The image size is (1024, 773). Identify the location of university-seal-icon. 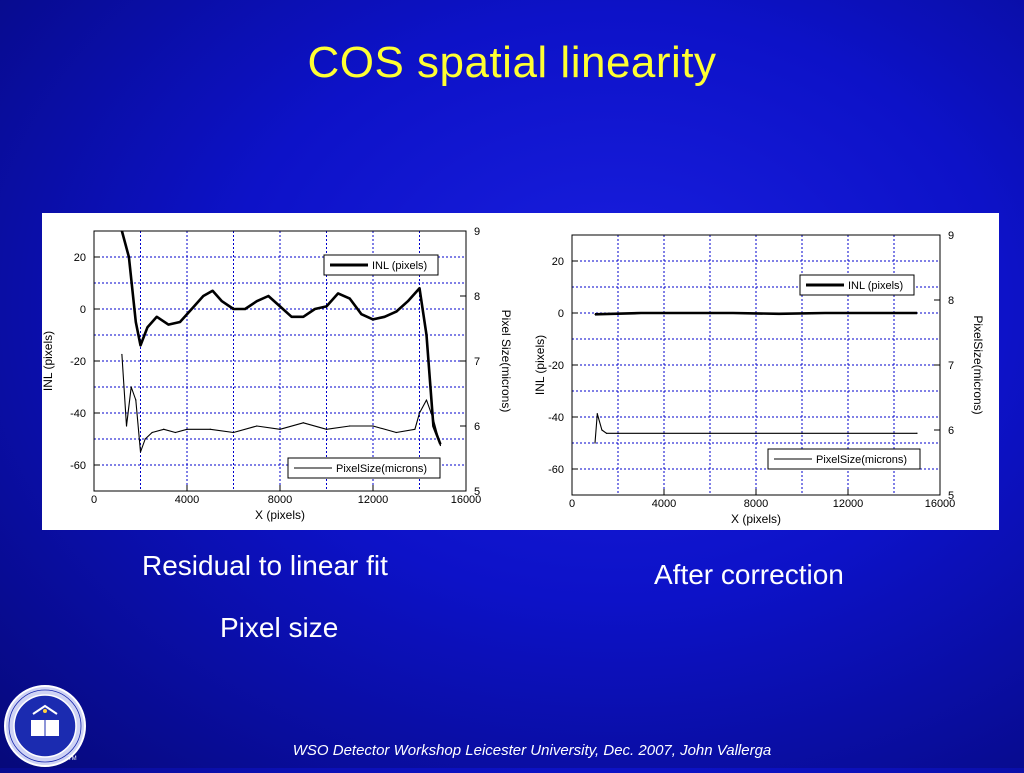
(45, 728).